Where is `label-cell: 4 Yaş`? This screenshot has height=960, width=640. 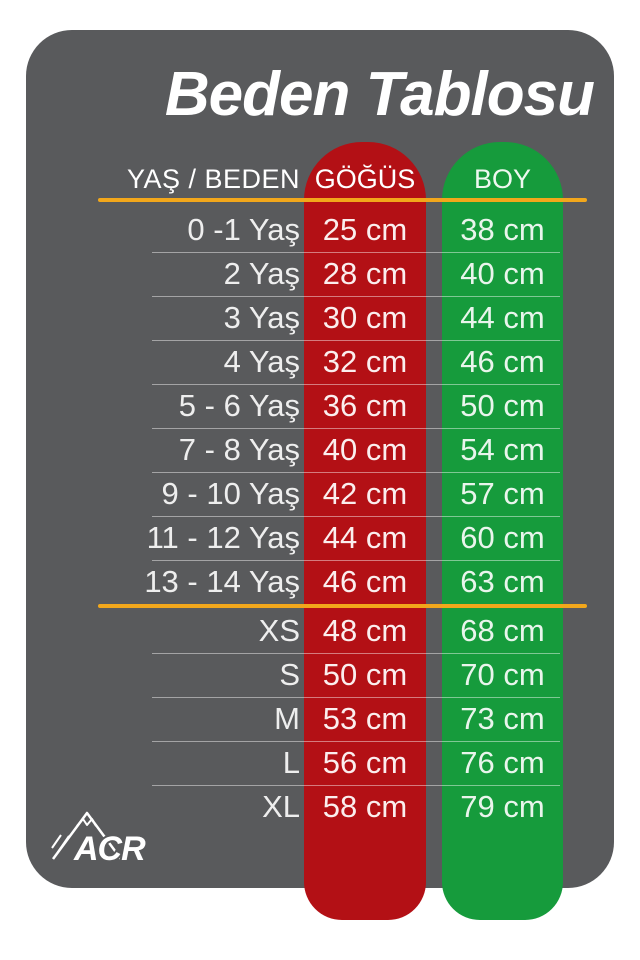 label-cell: 4 Yaş is located at coordinates (261, 361).